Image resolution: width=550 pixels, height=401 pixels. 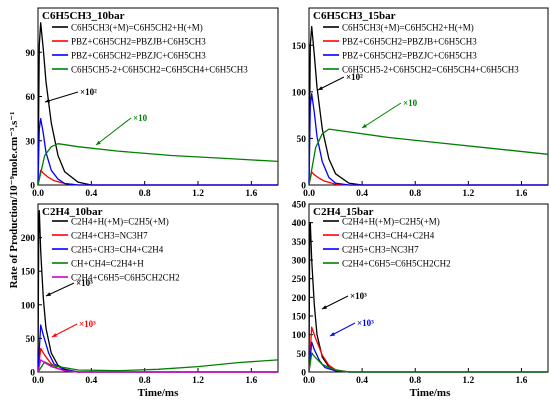 What do you see at coordinates (299, 262) in the screenshot?
I see `y-tick-label: 300` at bounding box center [299, 262].